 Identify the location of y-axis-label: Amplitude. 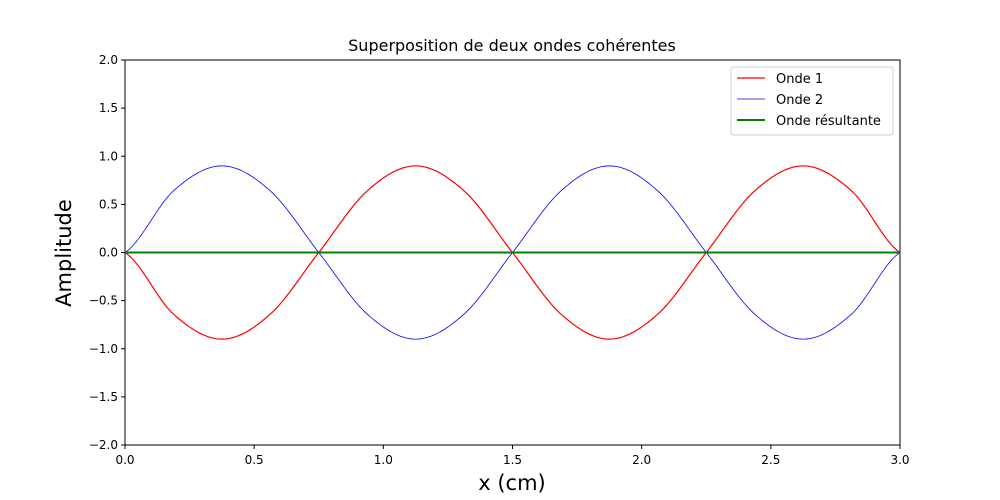
(64, 253).